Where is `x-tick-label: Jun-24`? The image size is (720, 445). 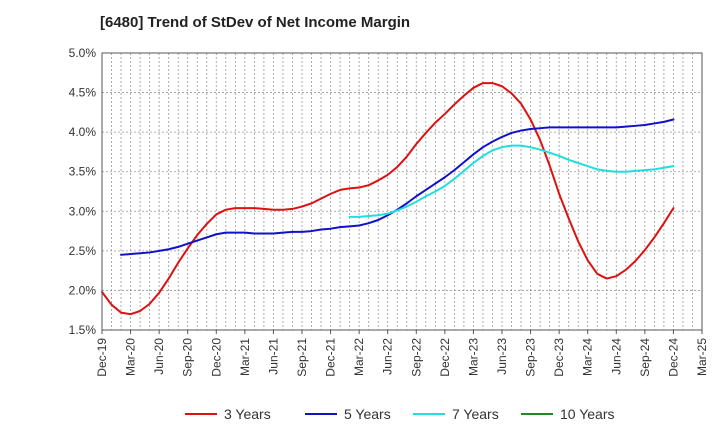
x-tick-label: Jun-24 is located at coordinates (616, 356).